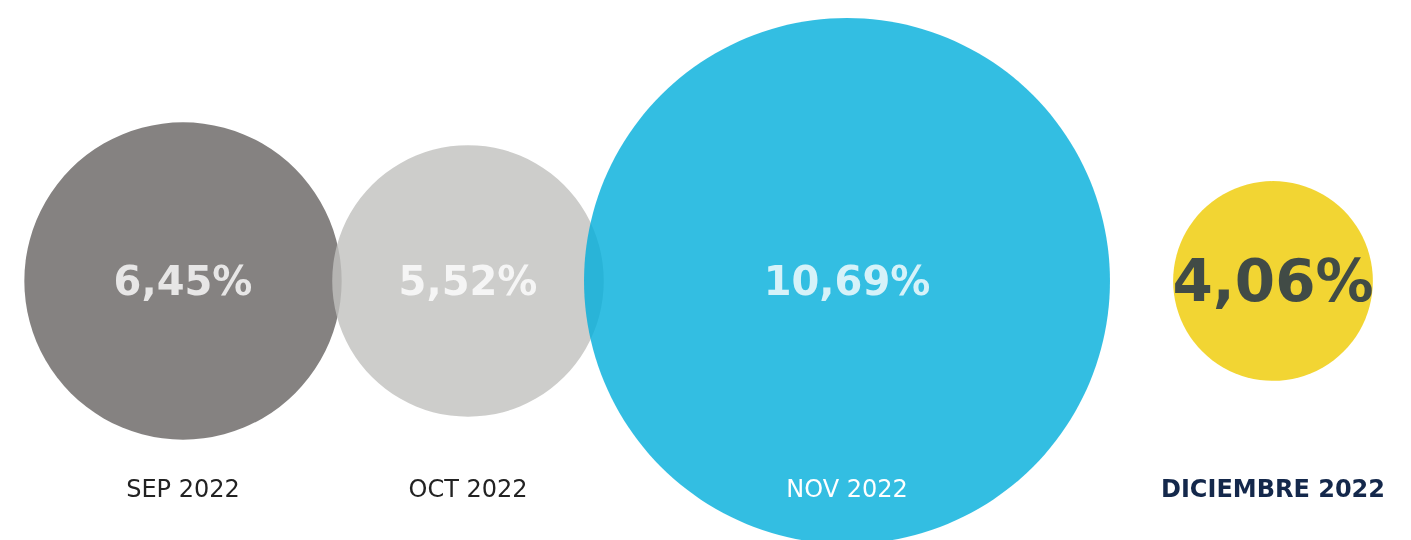  I want to click on data-label: 6,45%, so click(183, 281).